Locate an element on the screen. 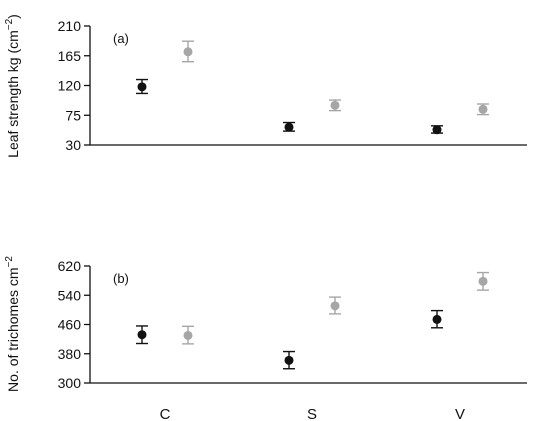 The width and height of the screenshot is (541, 421). y-tick-label: 165 is located at coordinates (70, 56).